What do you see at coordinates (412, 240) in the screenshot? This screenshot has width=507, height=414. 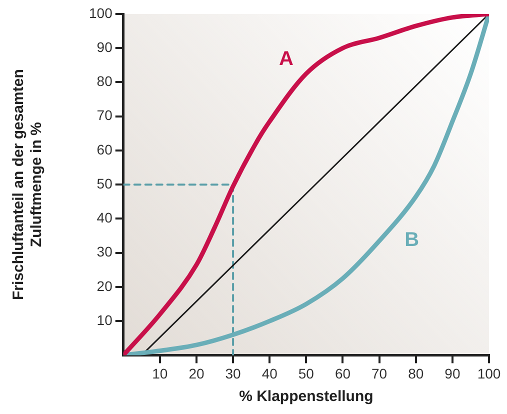 I see `series-label: B` at bounding box center [412, 240].